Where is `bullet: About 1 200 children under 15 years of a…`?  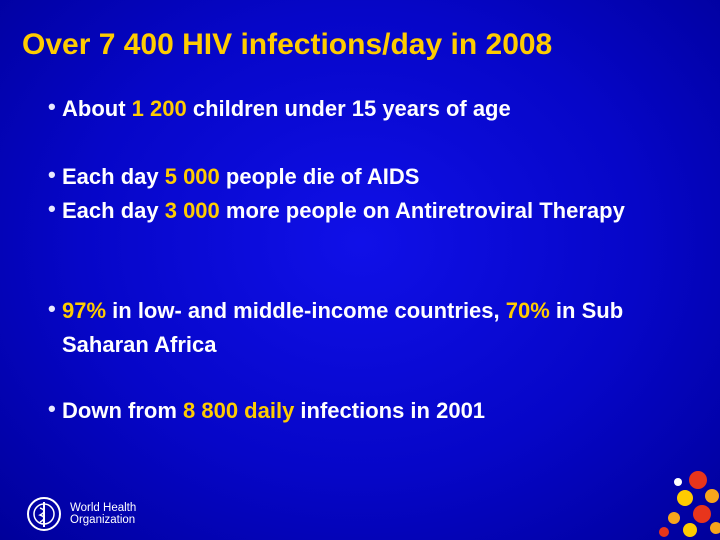
bullet: About 1 200 children under 15 years of a… is located at coordinates (349, 108).